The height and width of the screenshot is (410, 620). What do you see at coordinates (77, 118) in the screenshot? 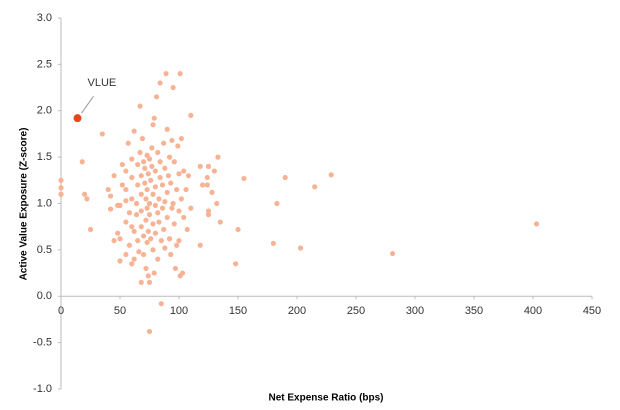
I see `highlight-point` at bounding box center [77, 118].